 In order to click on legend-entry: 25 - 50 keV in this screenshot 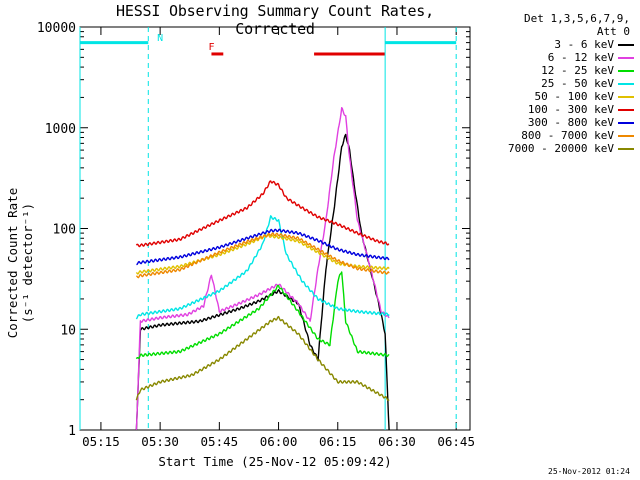, I will do `click(556, 83)`.